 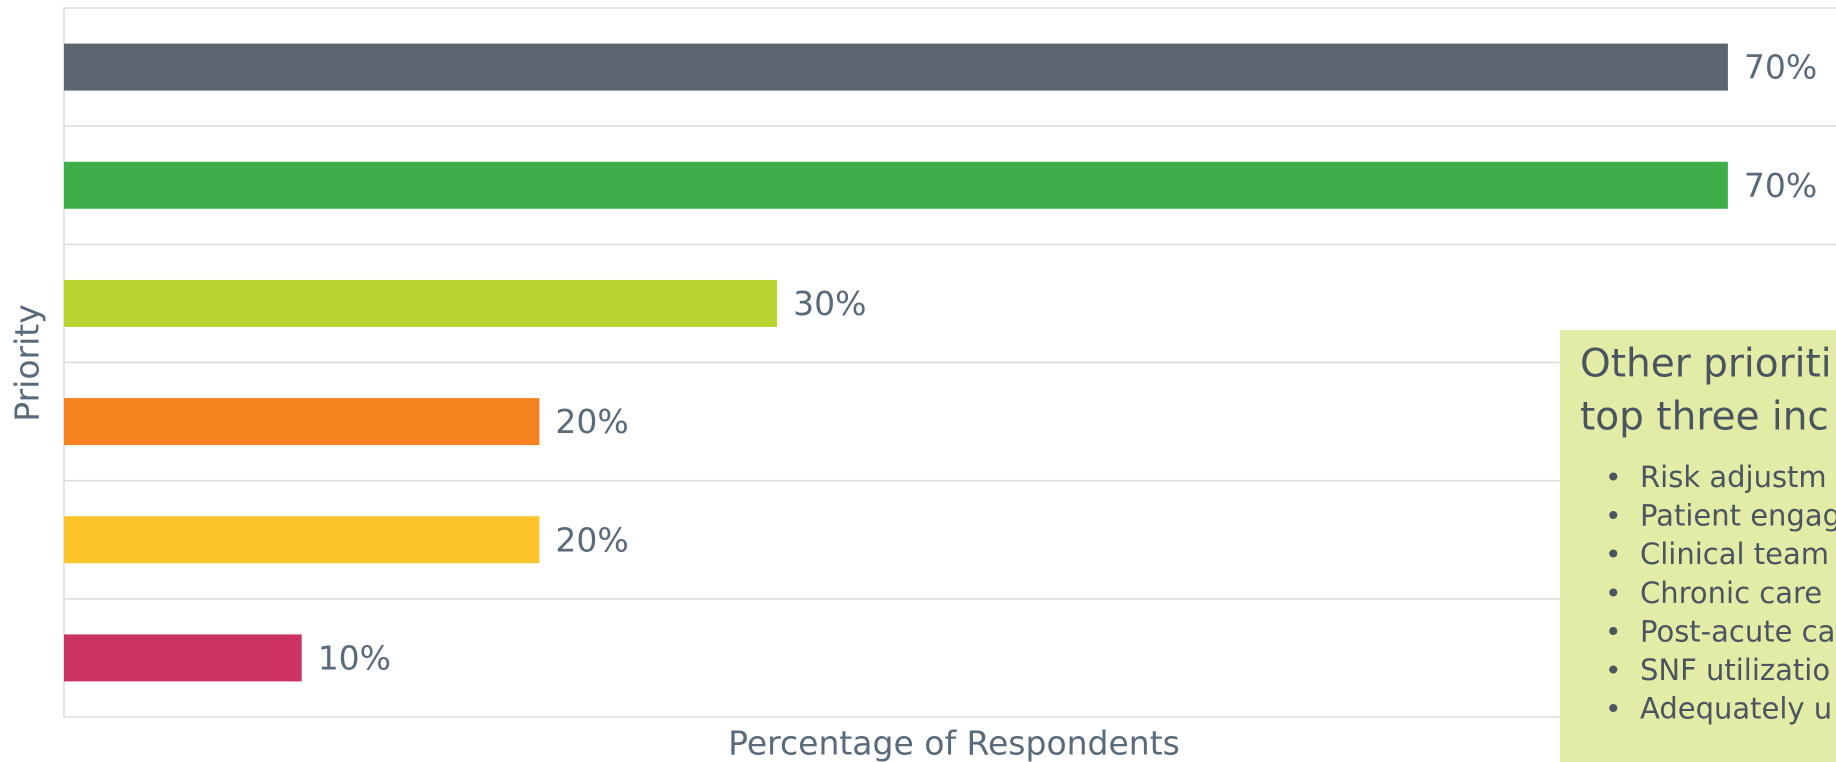 I want to click on callout-item: Adequately u, so click(x=1736, y=709).